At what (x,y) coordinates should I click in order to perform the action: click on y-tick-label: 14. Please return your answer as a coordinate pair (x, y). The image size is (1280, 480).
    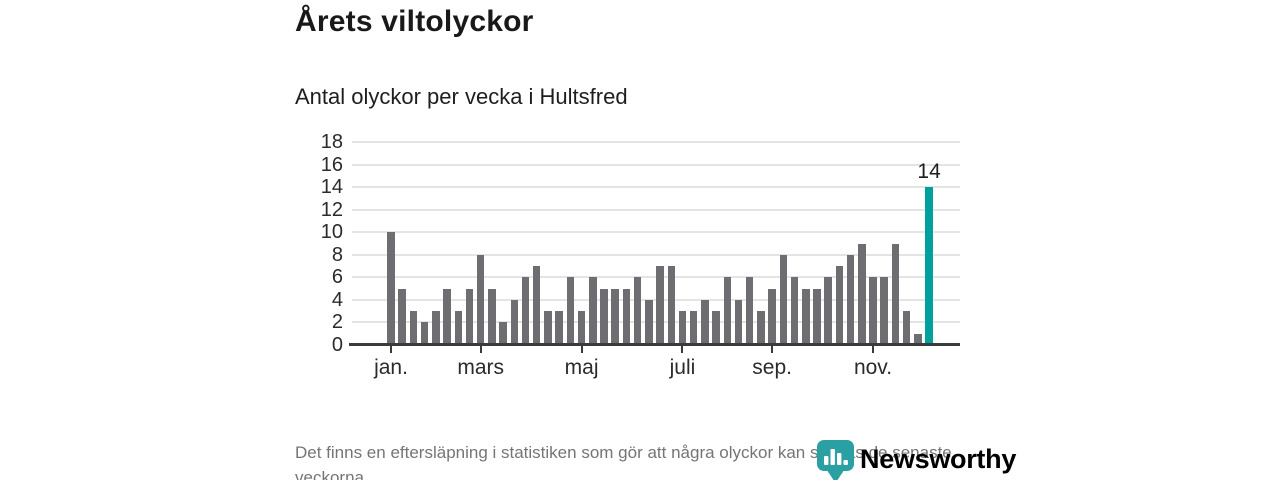
    Looking at the image, I should click on (331, 187).